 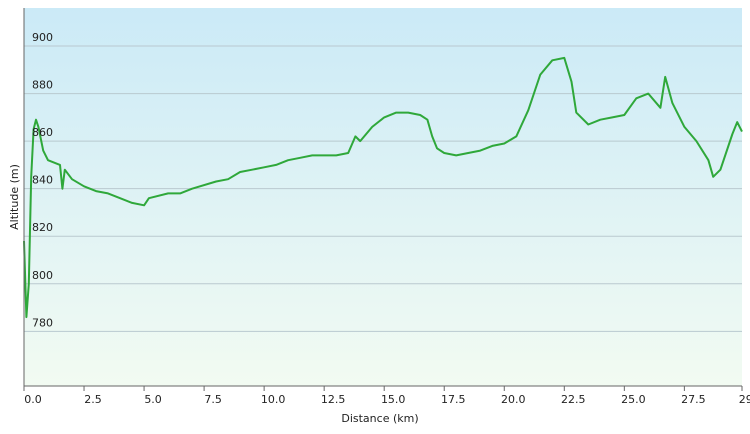 I want to click on x-tick-label: 25.0, so click(x=633, y=399).